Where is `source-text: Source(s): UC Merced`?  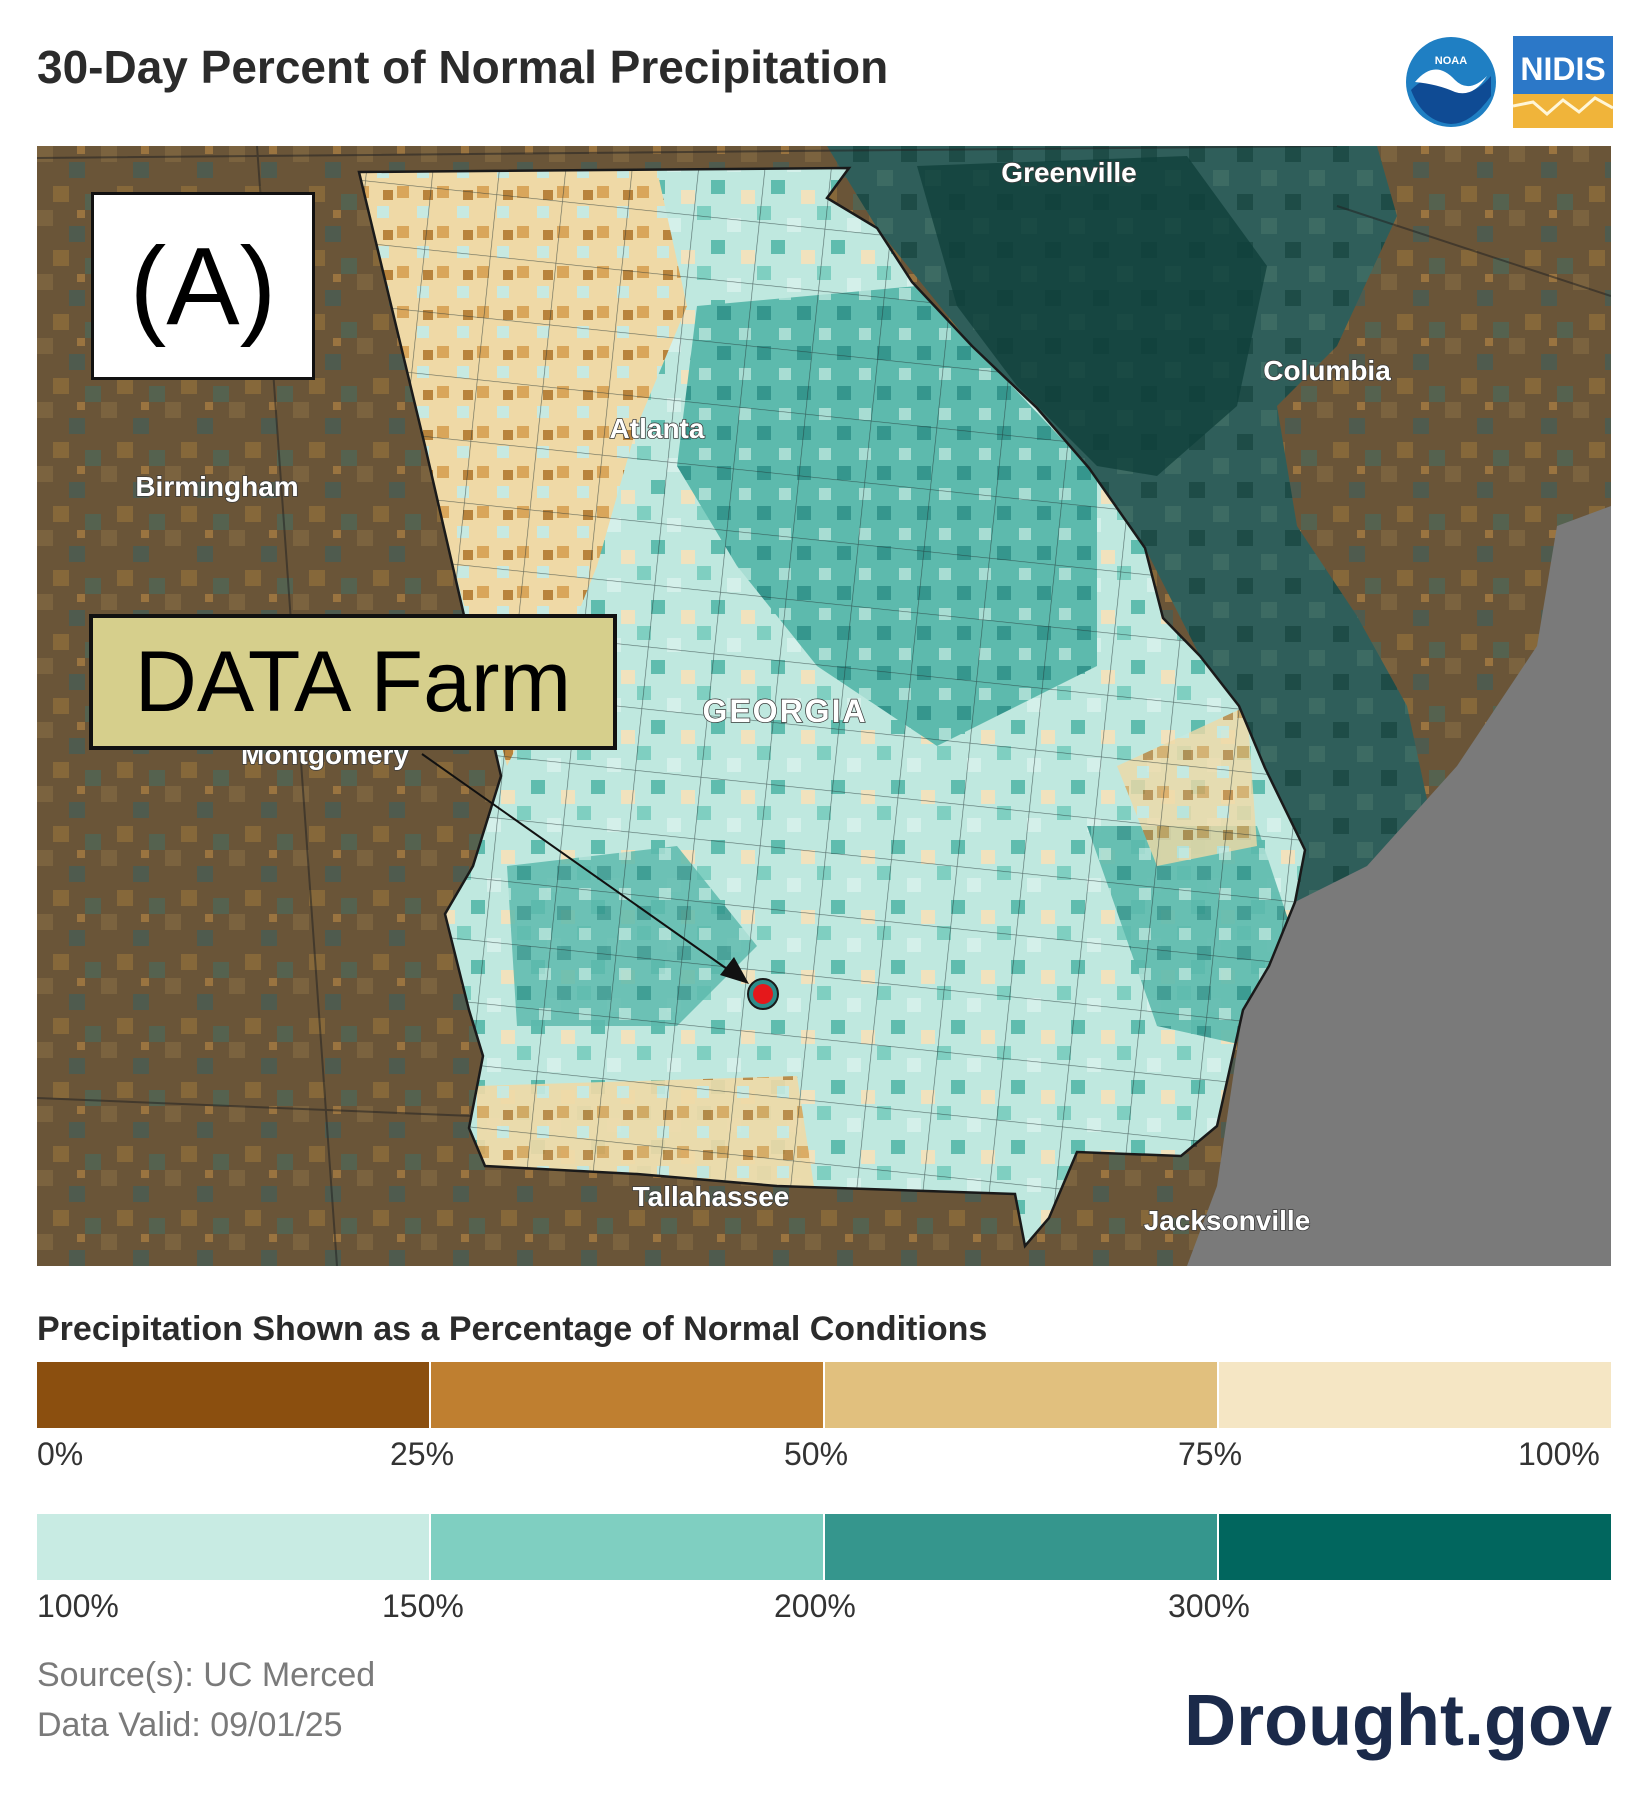
source-text: Source(s): UC Merced is located at coordinates (206, 1675).